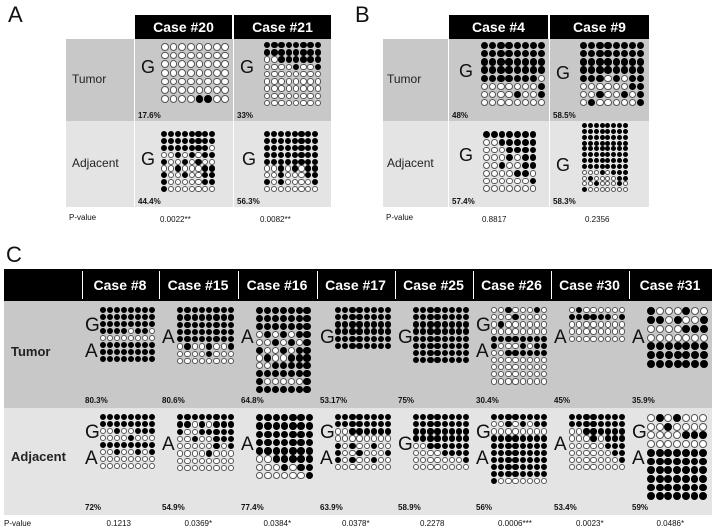 This screenshot has height=531, width=712. What do you see at coordinates (670, 523) in the screenshot?
I see `pvalue: 0.0486*` at bounding box center [670, 523].